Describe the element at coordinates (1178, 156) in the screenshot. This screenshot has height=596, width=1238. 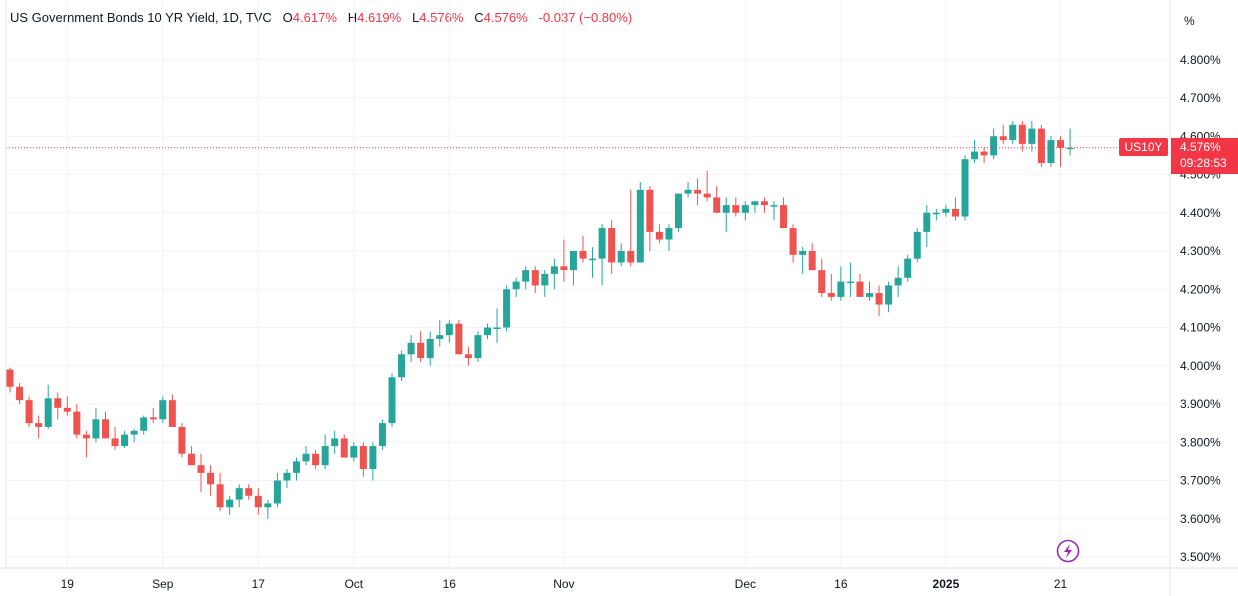
I see `last-price-badge: US10Y 4.576% 09:28:53` at that location.